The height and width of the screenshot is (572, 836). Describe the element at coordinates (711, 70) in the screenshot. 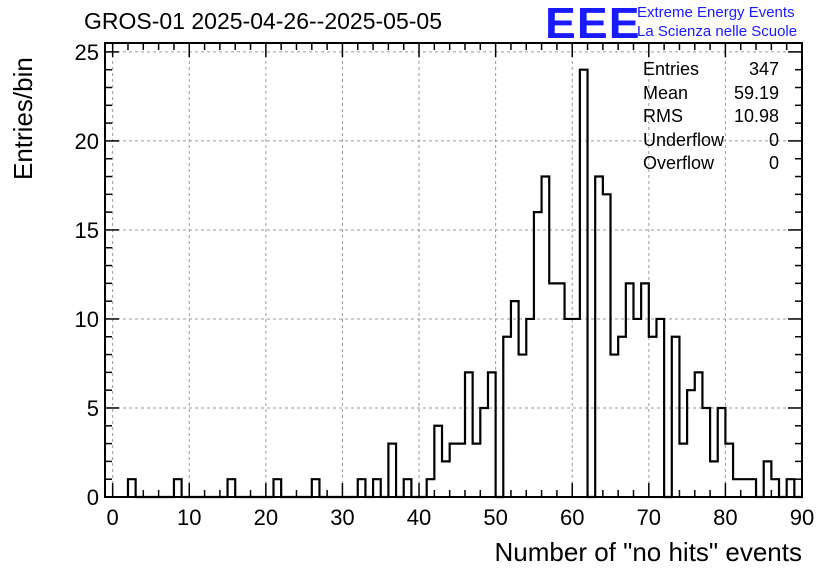

I see `stats-row-entries: Entries 347` at that location.